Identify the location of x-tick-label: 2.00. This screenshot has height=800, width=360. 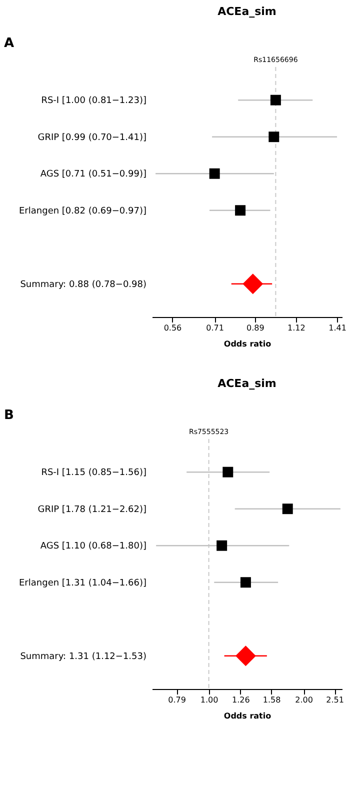
(304, 700).